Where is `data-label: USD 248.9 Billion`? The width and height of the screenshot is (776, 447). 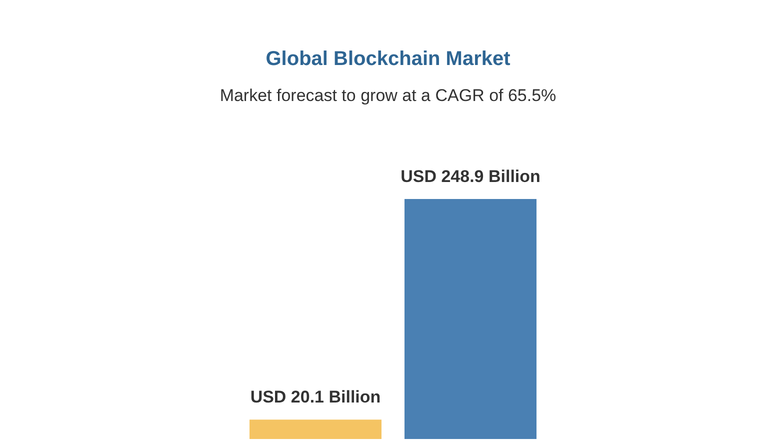 data-label: USD 248.9 Billion is located at coordinates (470, 176).